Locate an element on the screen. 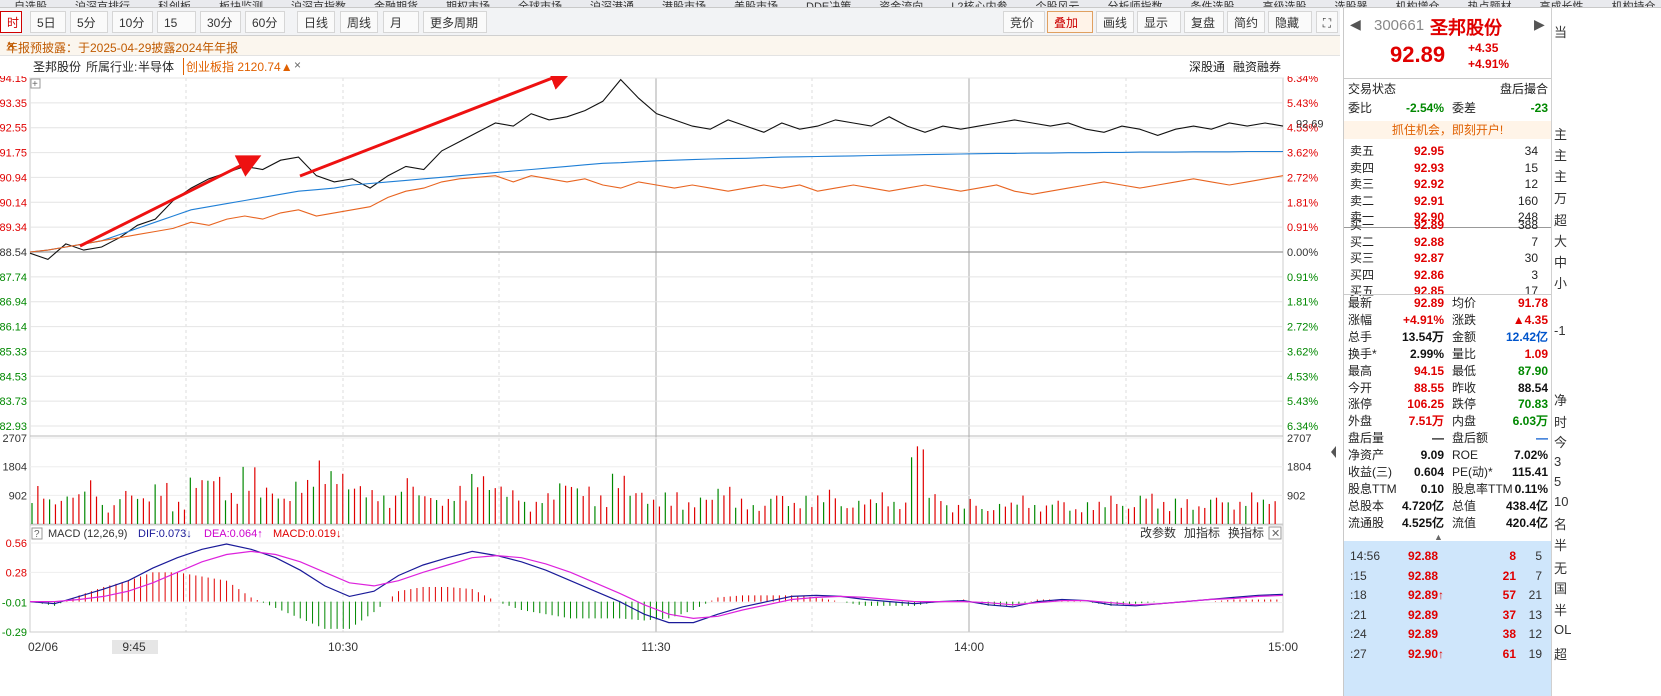 The image size is (1661, 696). overlay-close-icon: × is located at coordinates (298, 65).